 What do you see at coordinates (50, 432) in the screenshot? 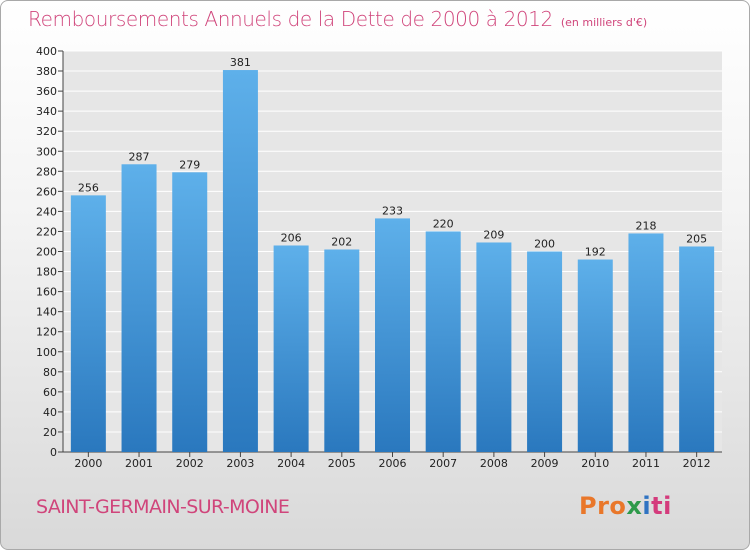
I see `y-tick-label: 20` at bounding box center [50, 432].